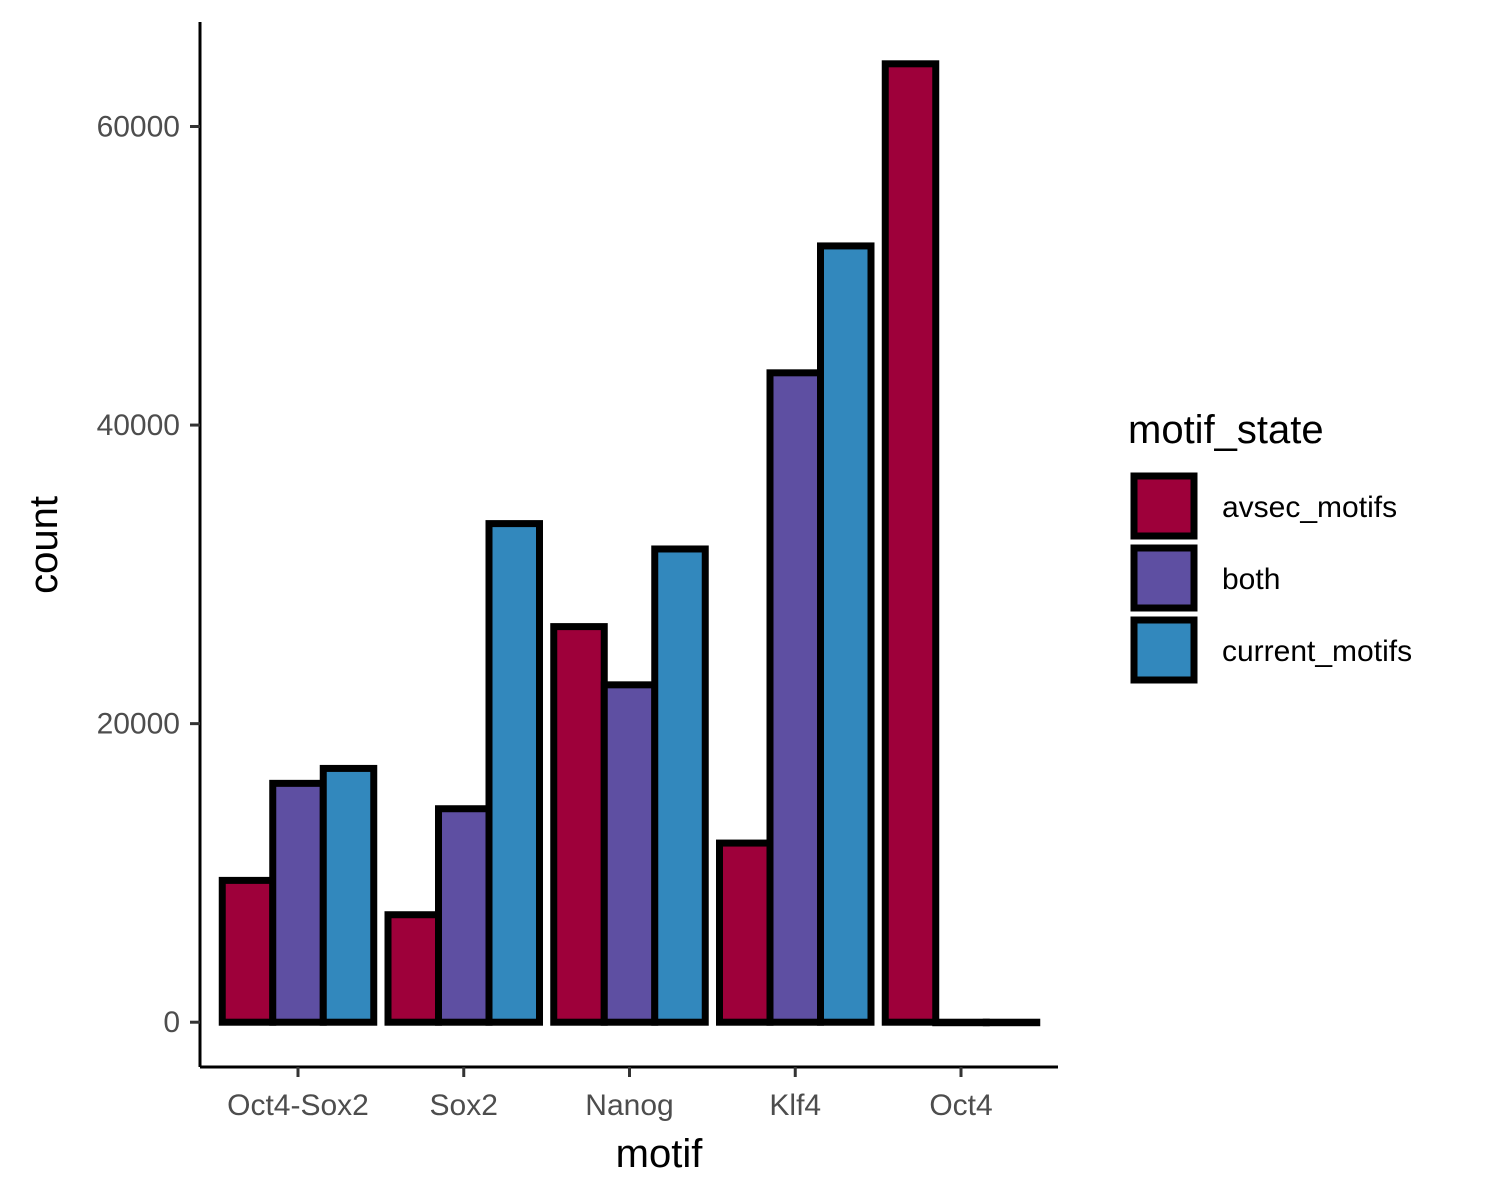 The width and height of the screenshot is (1500, 1200). Describe the element at coordinates (247, 951) in the screenshot. I see `bar-oct4-sox2-avsec-motifs` at that location.